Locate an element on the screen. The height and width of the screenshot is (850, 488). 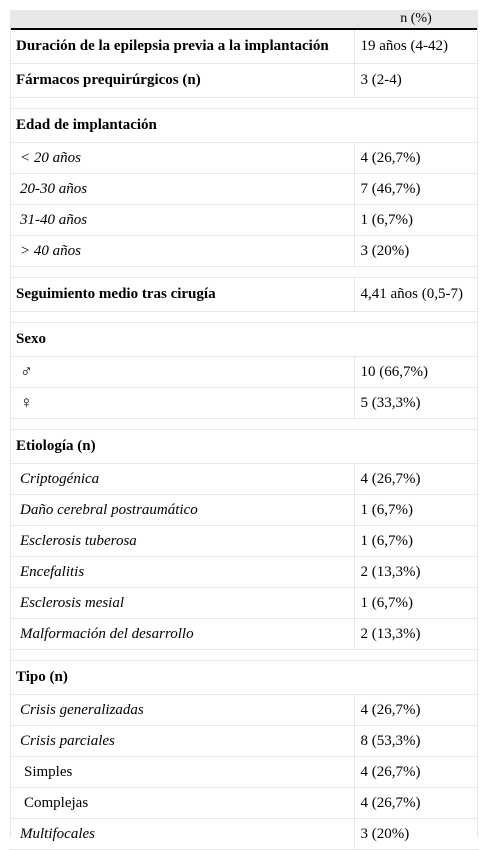
row-label: Multifocales is located at coordinates (182, 834).